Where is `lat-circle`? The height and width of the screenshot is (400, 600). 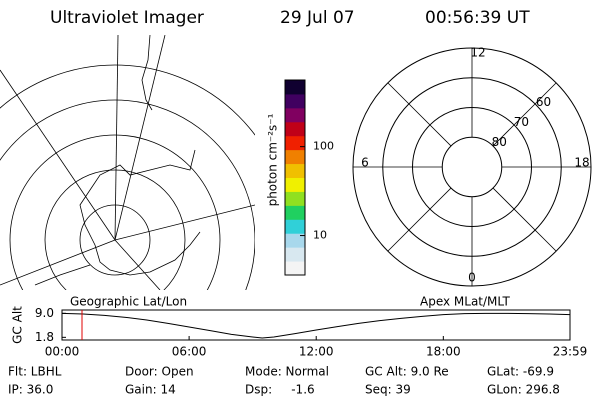
lat-circle is located at coordinates (472, 167).